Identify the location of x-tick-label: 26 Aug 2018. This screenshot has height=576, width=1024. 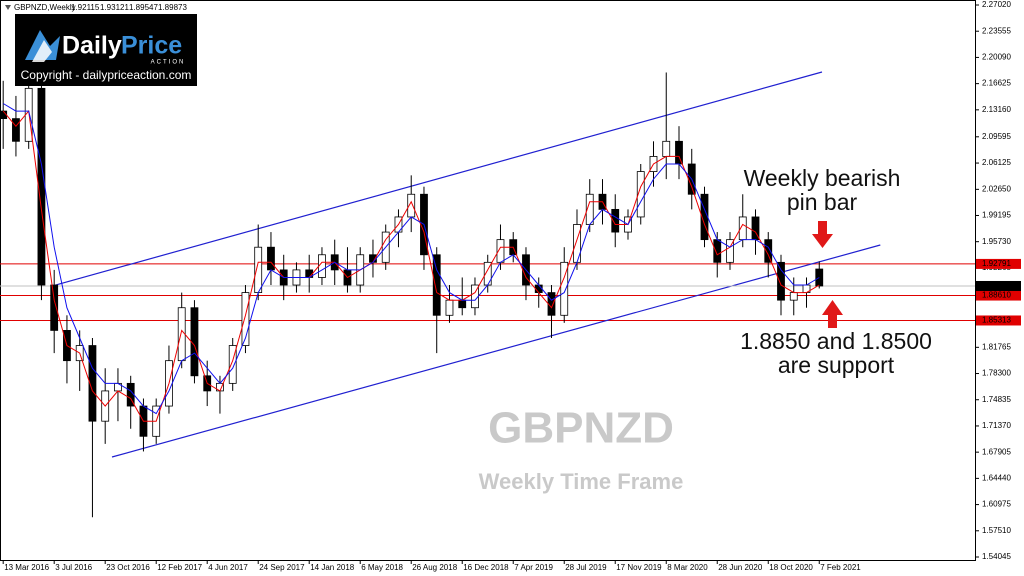
(434, 567).